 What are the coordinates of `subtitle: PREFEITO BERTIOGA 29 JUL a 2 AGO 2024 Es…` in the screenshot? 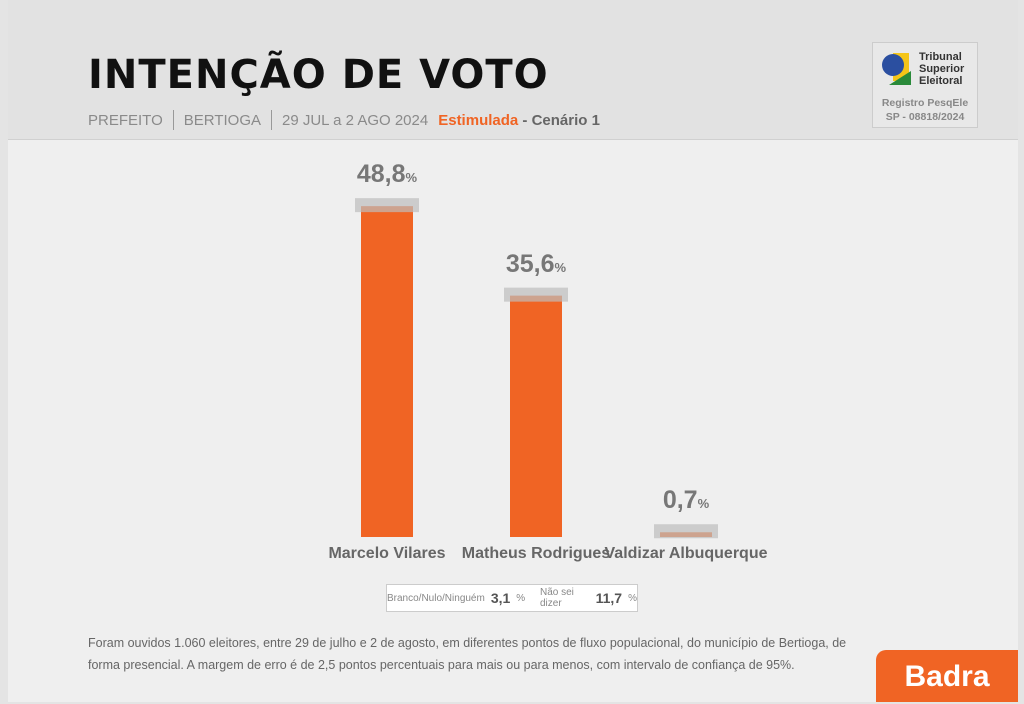 It's located at (344, 120).